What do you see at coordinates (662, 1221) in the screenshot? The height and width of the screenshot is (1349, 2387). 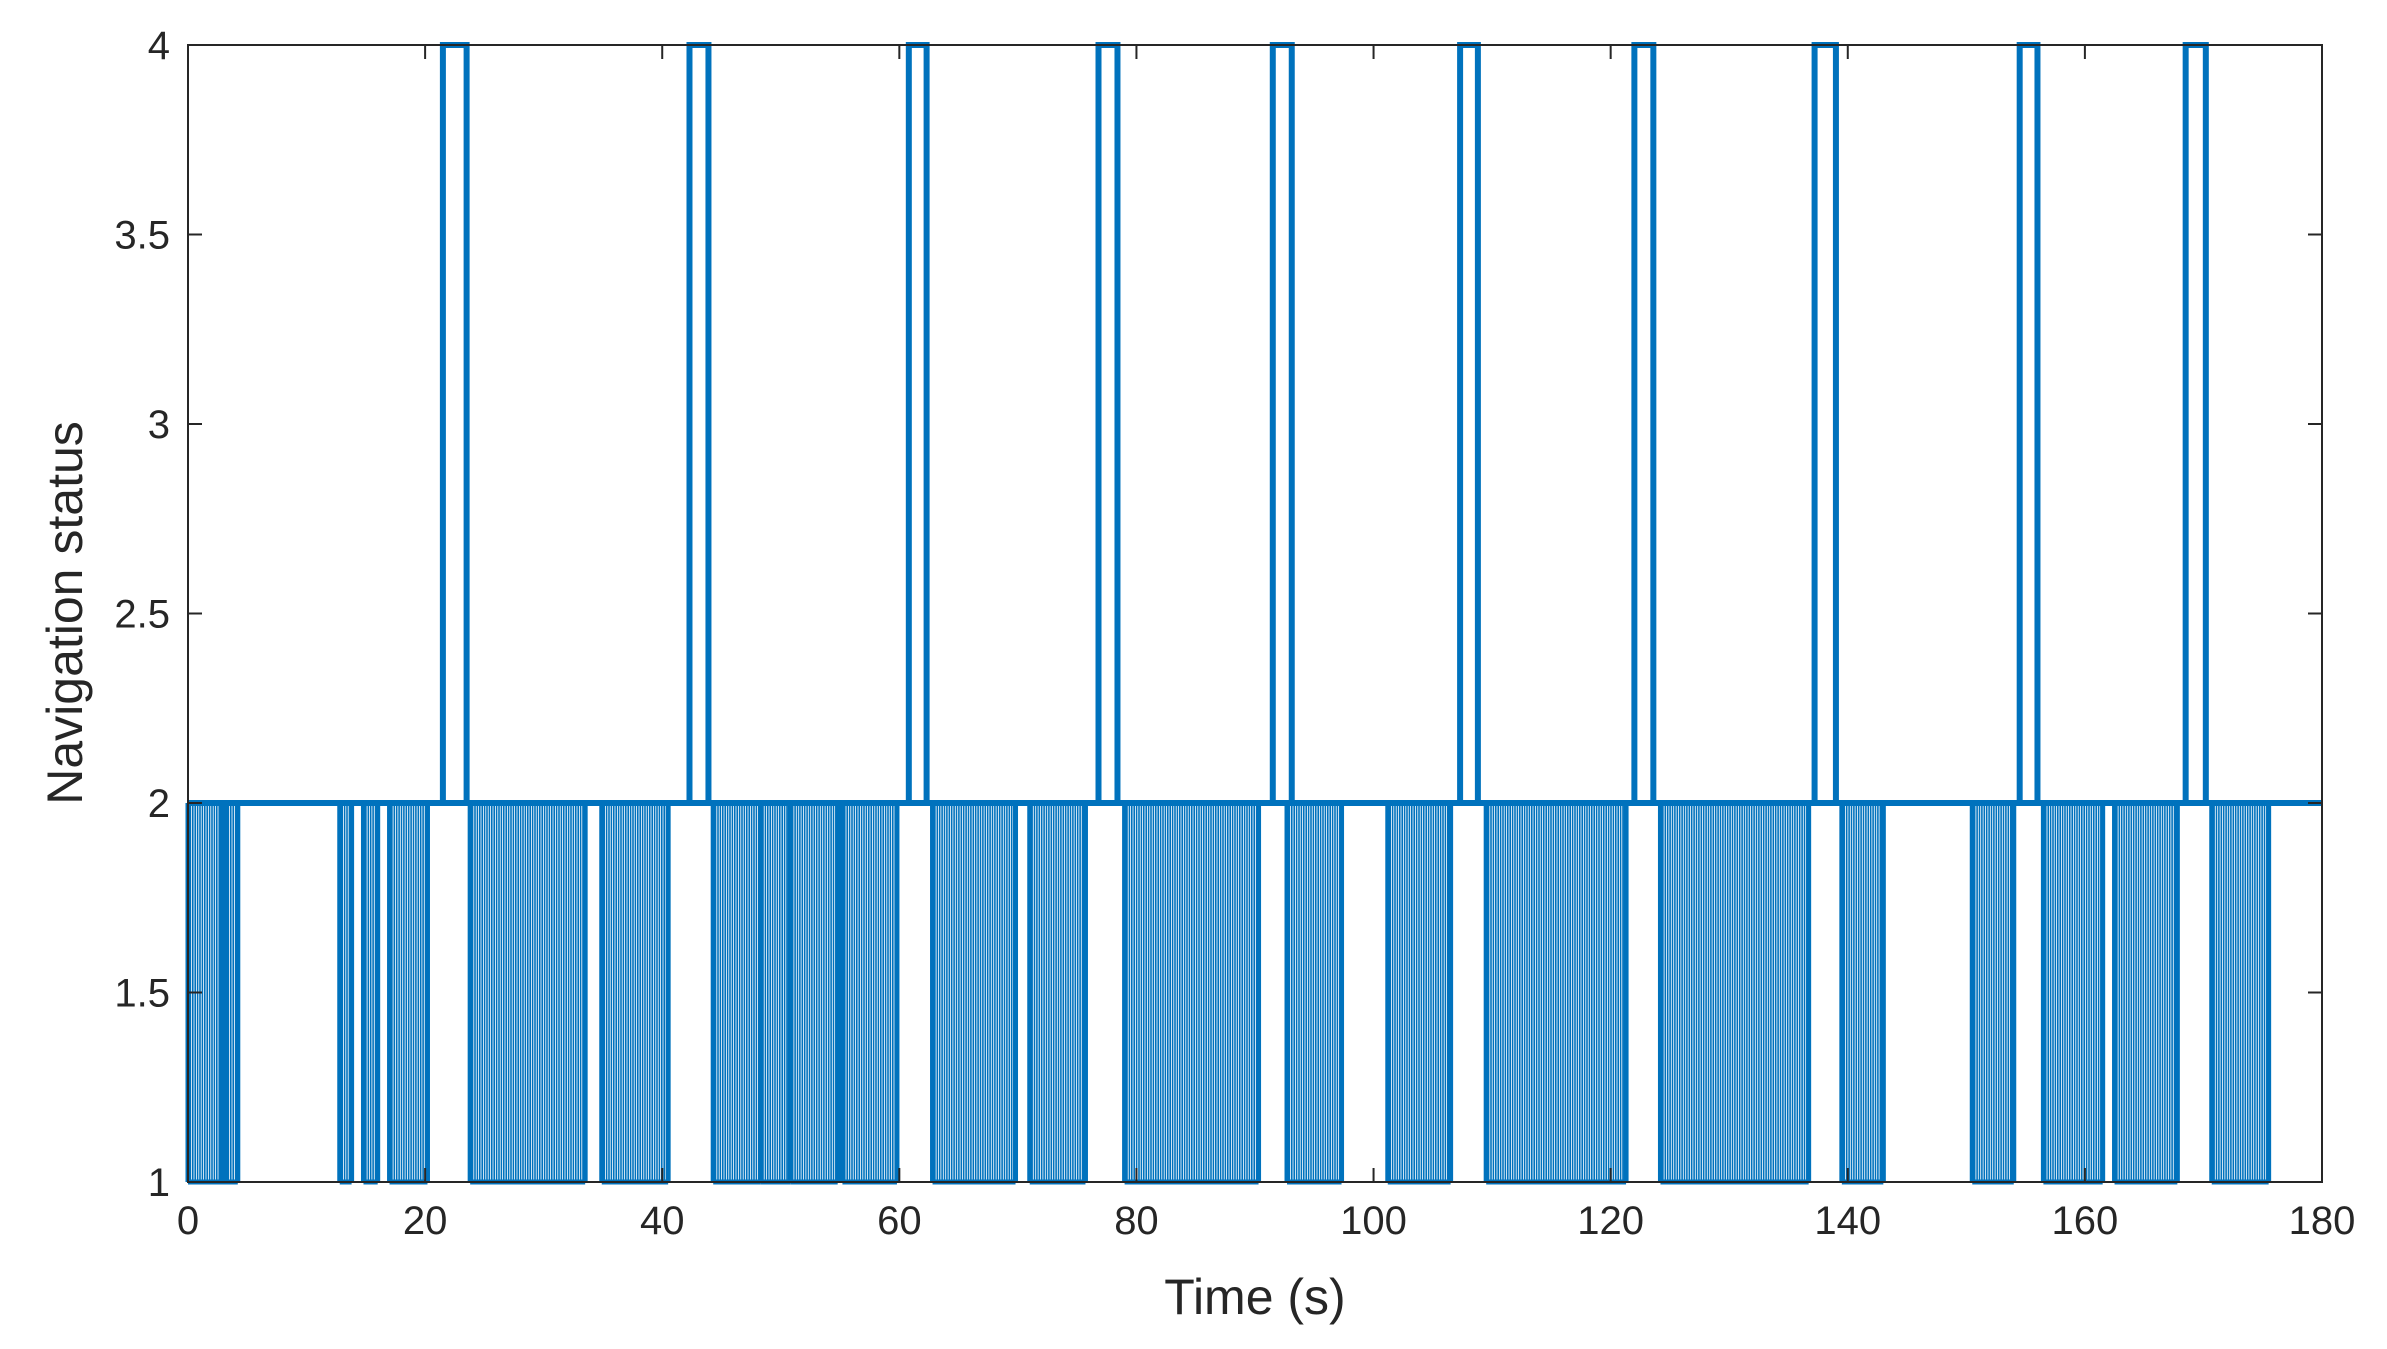 I see `x-tick-label: 40` at bounding box center [662, 1221].